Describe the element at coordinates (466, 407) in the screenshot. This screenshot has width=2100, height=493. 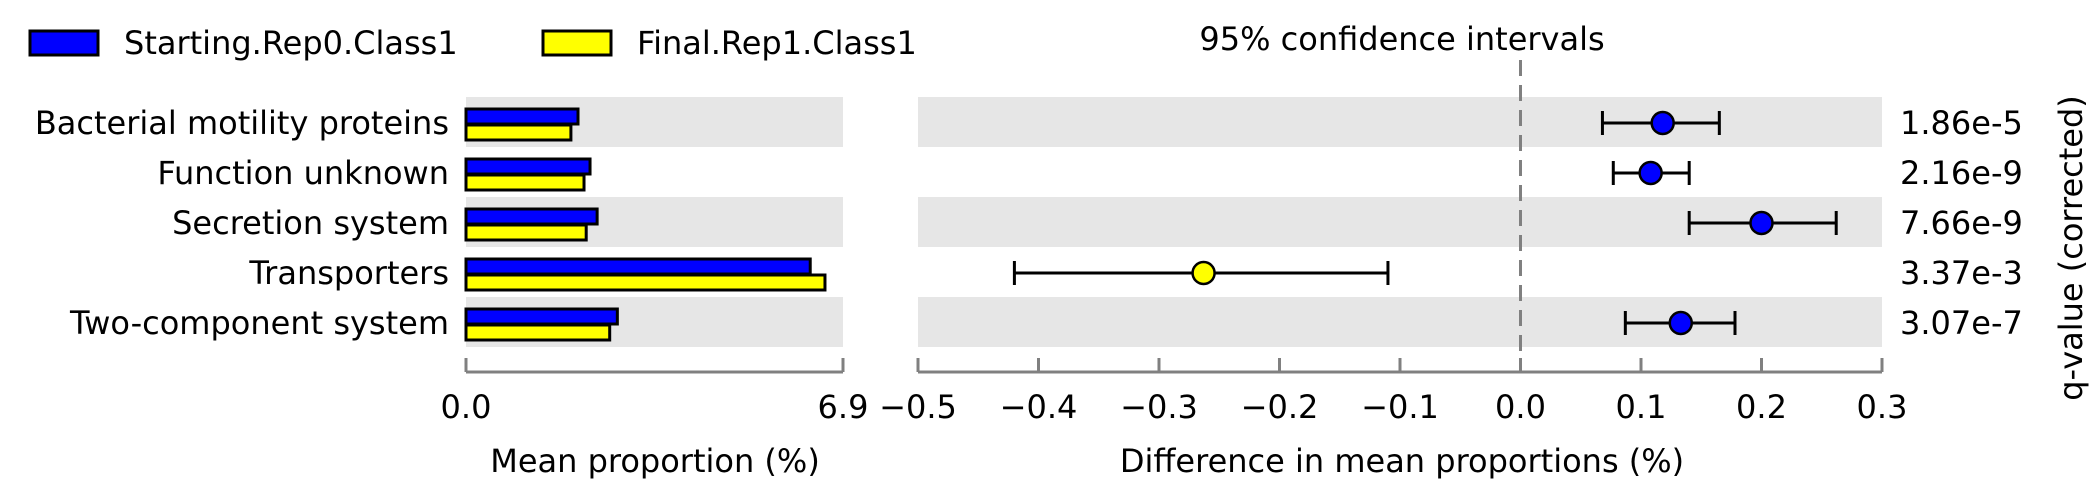
I see `mean-tick-label-1: 0.0` at that location.